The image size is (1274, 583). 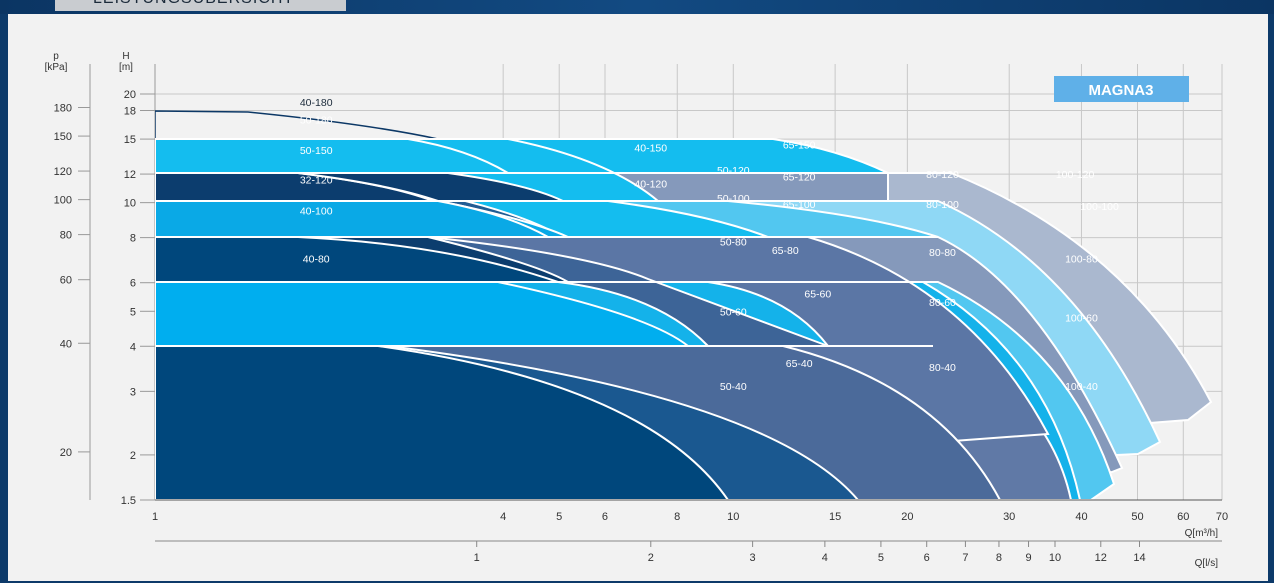 I want to click on series-label-40-180: 40-180, so click(x=316, y=103).